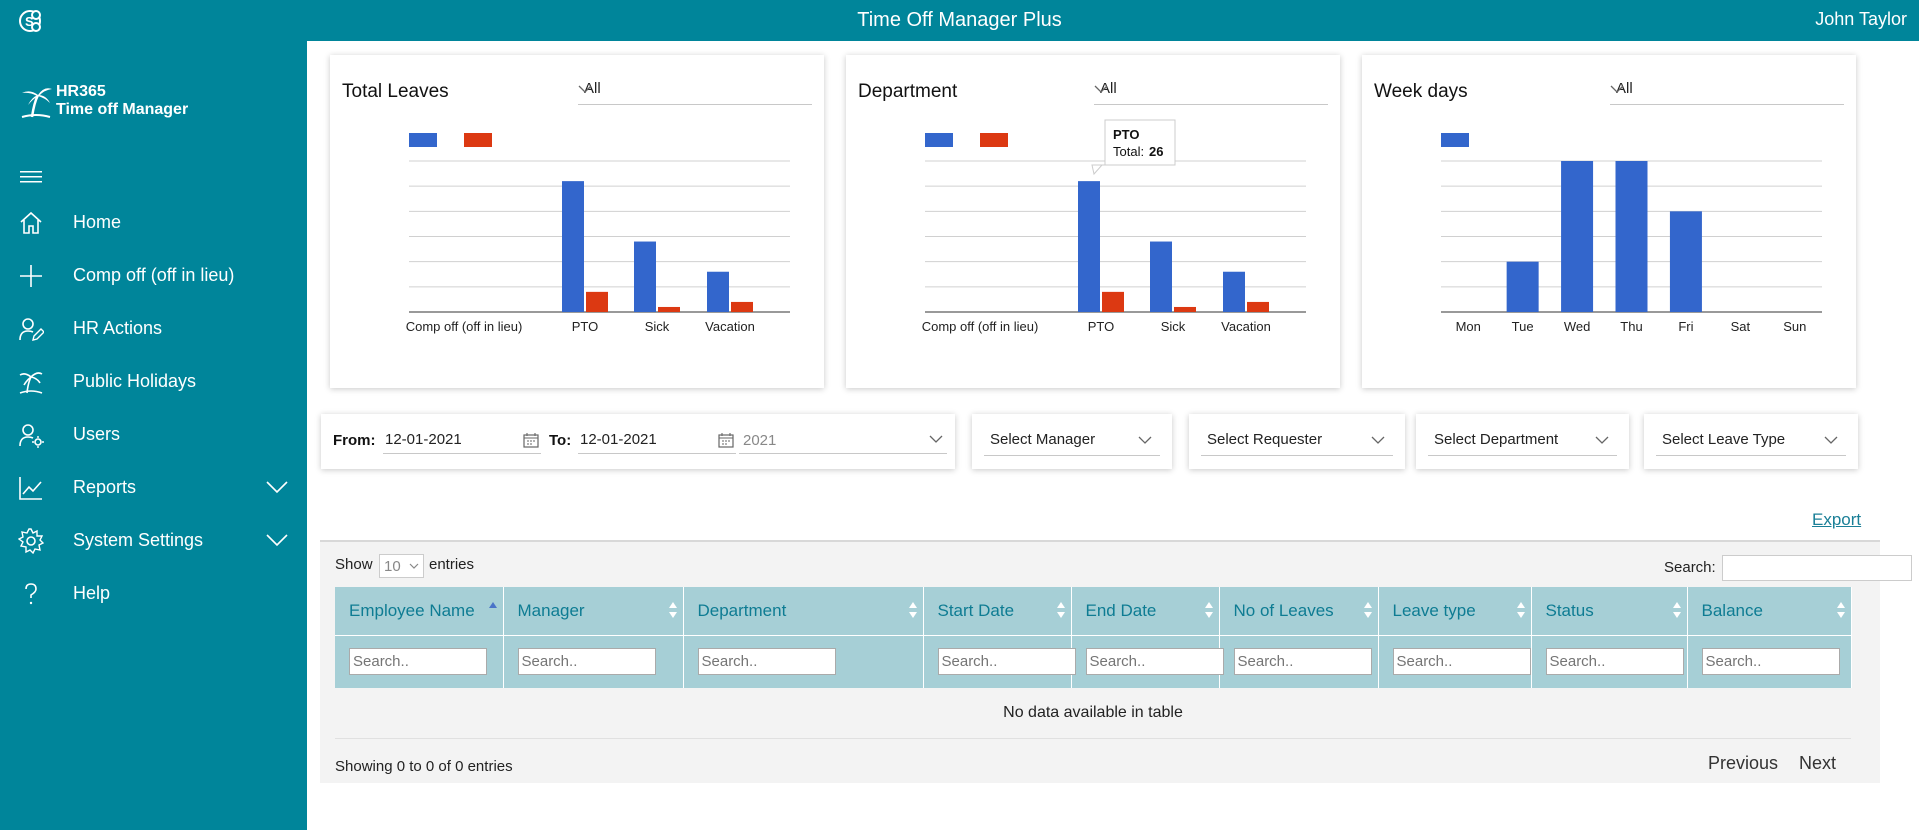 The image size is (1919, 830). What do you see at coordinates (1690, 567) in the screenshot?
I see `search-label: Search:` at bounding box center [1690, 567].